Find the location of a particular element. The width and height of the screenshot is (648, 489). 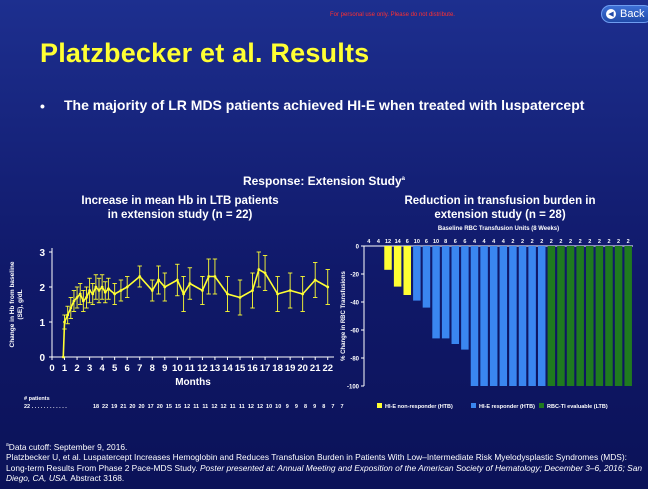

hb-series-line is located at coordinates (195, 313).